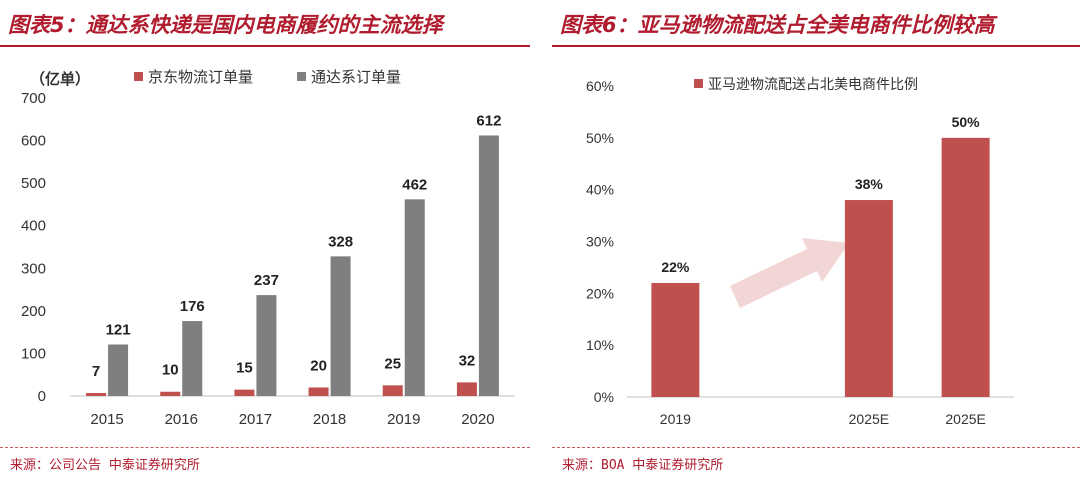 Image resolution: width=1080 pixels, height=481 pixels. Describe the element at coordinates (96, 371) in the screenshot. I see `data-label: 7` at that location.